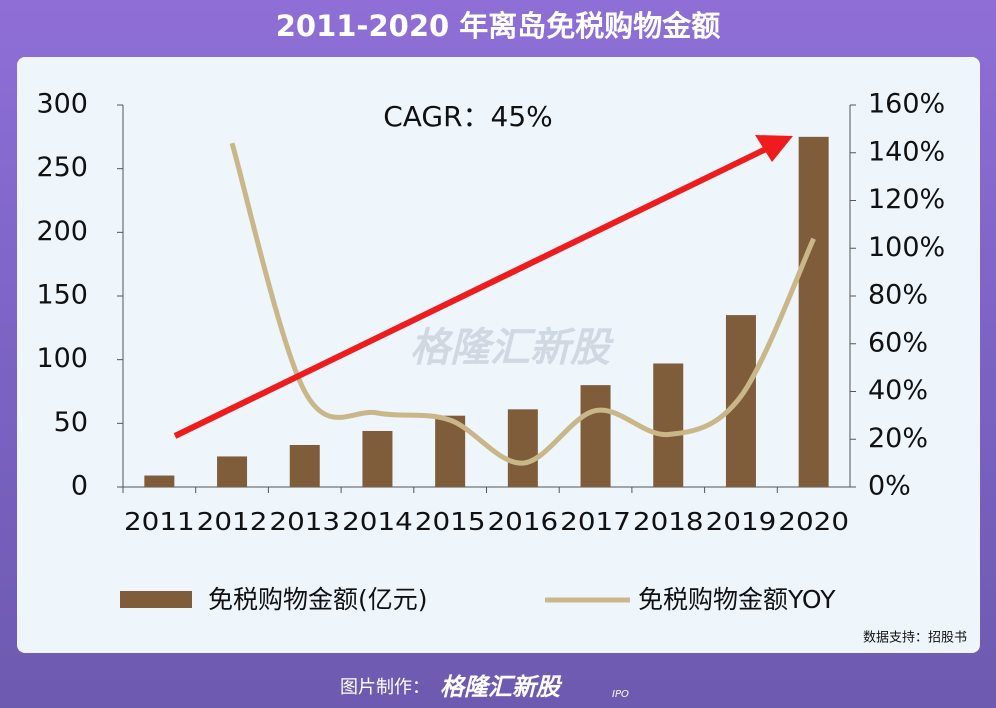 This screenshot has height=708, width=996. Describe the element at coordinates (156, 599) in the screenshot. I see `legend-swatch` at that location.